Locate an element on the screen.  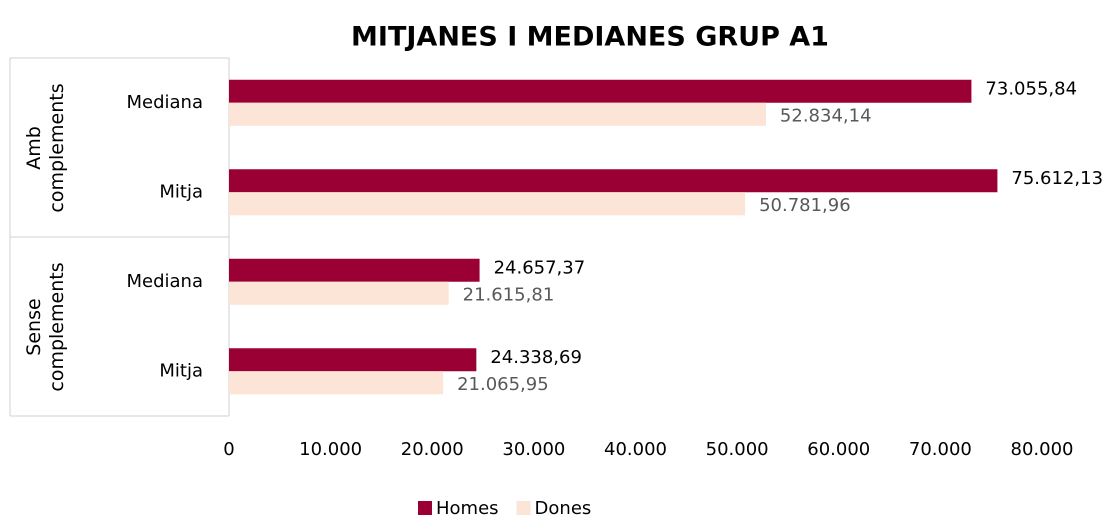
value-label: 73.055,84 is located at coordinates (1031, 88).